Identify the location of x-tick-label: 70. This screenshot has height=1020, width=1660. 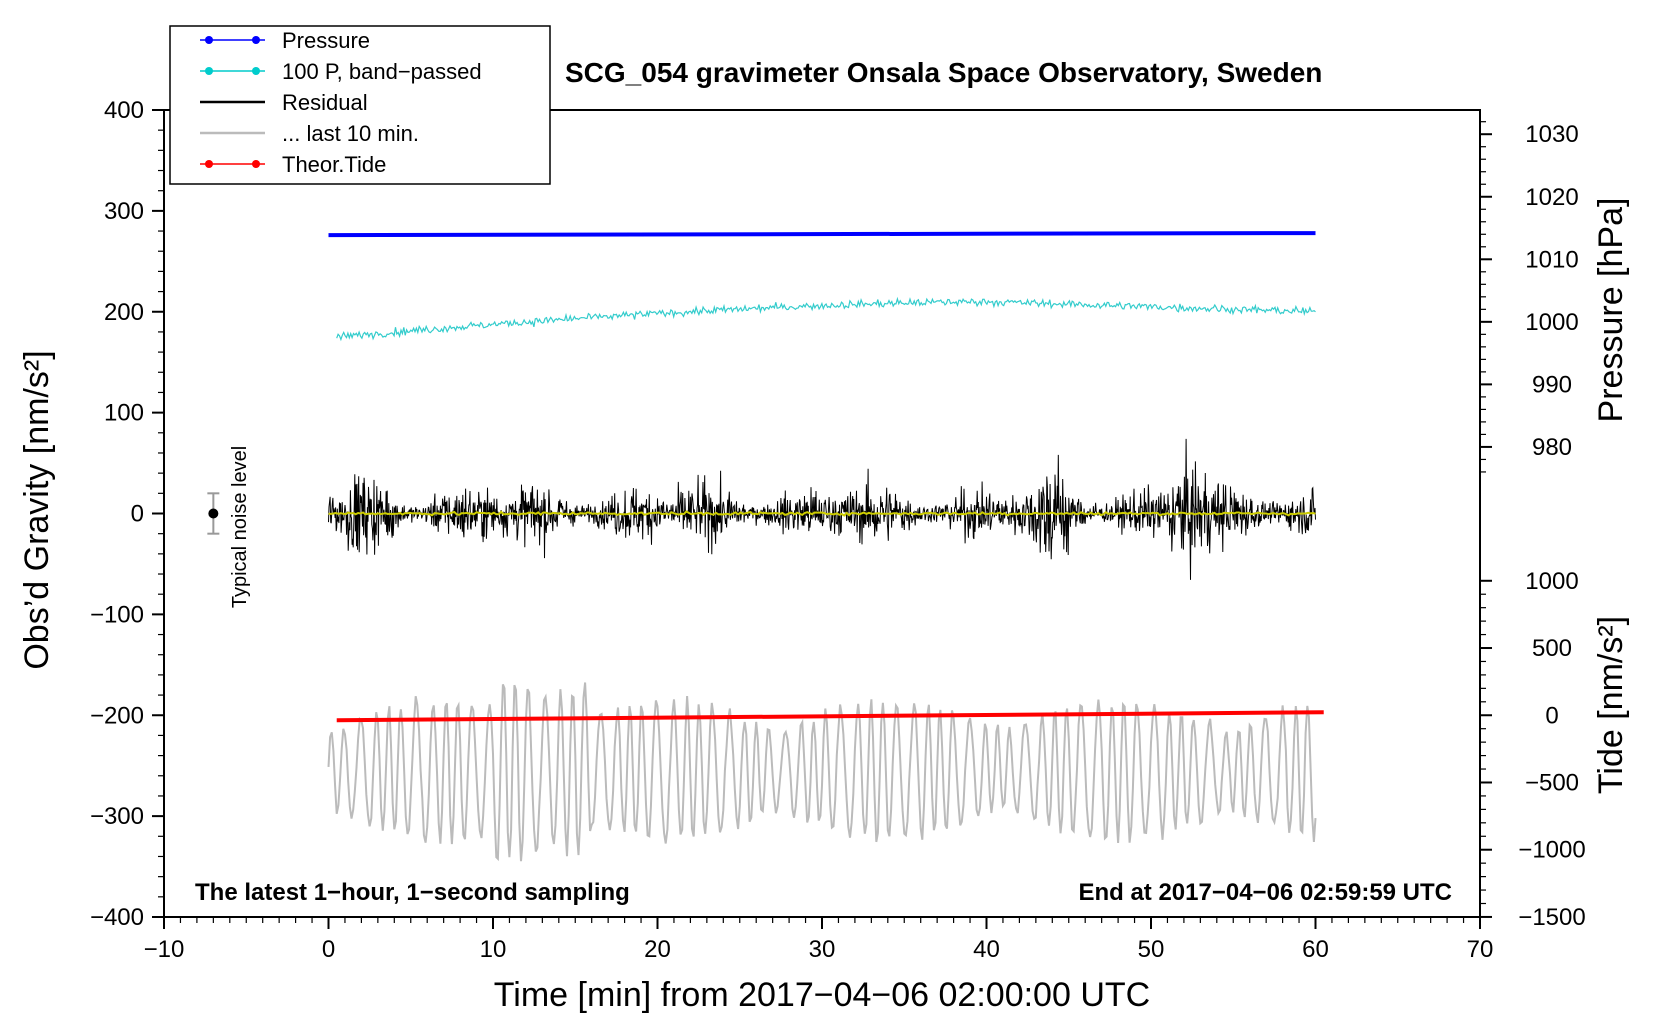
(1480, 949).